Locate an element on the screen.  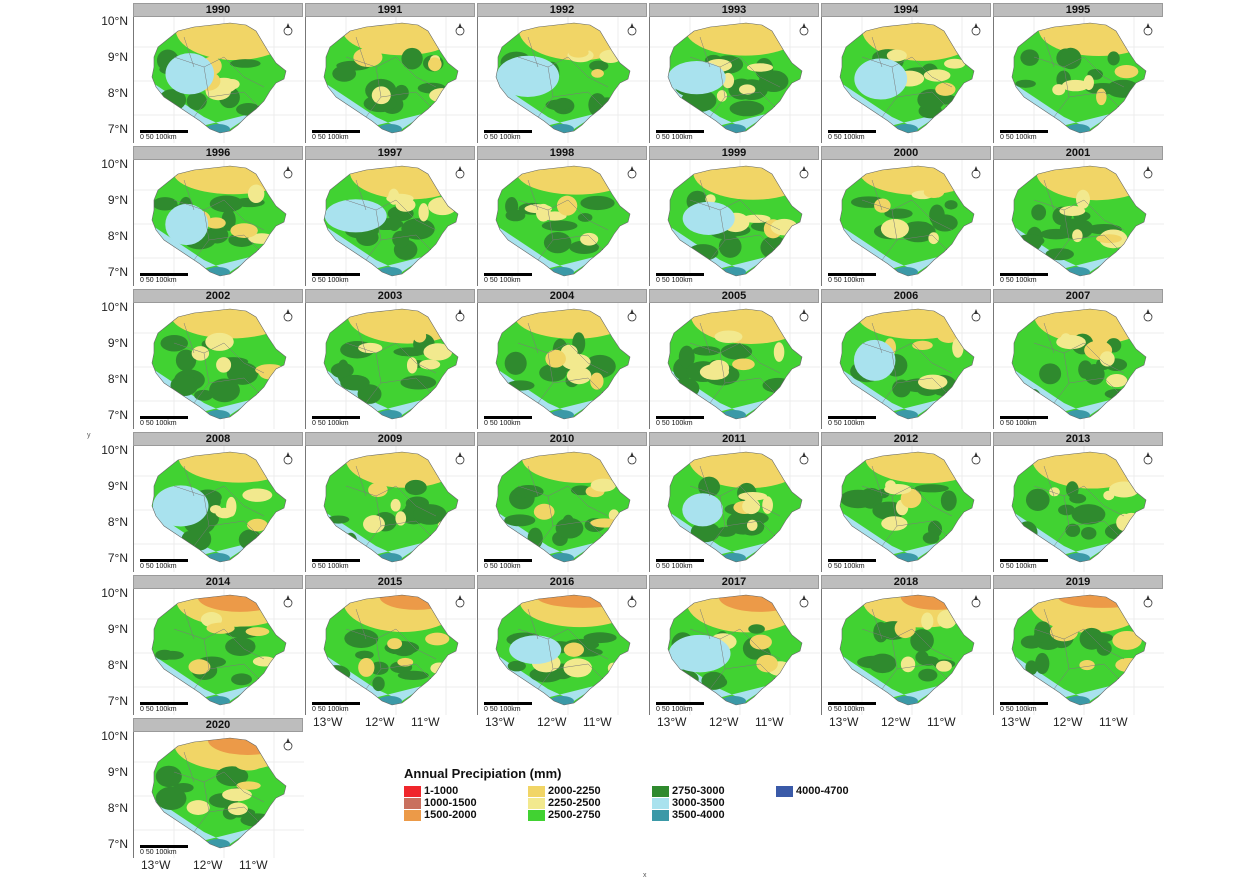
map-panel: 2003 0 50 100km is located at coordinates (390, 359).